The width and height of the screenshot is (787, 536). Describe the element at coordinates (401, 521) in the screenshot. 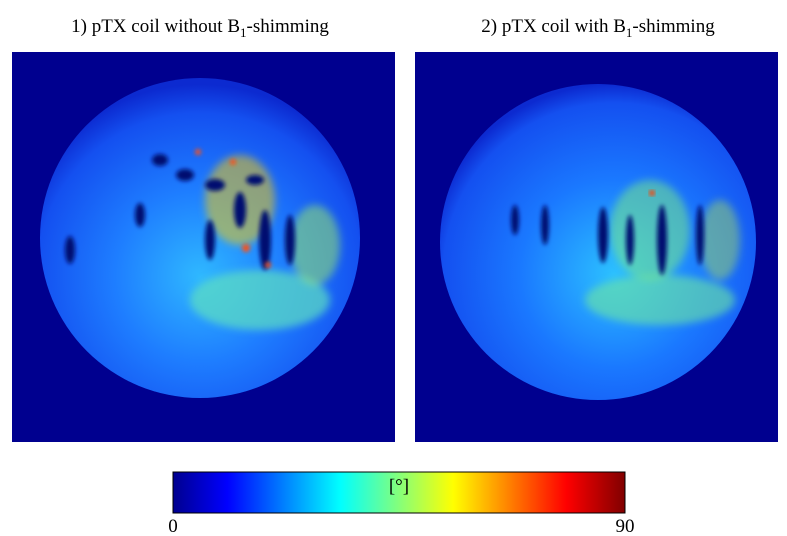

I see `colorbar-ticks: 0 90` at that location.